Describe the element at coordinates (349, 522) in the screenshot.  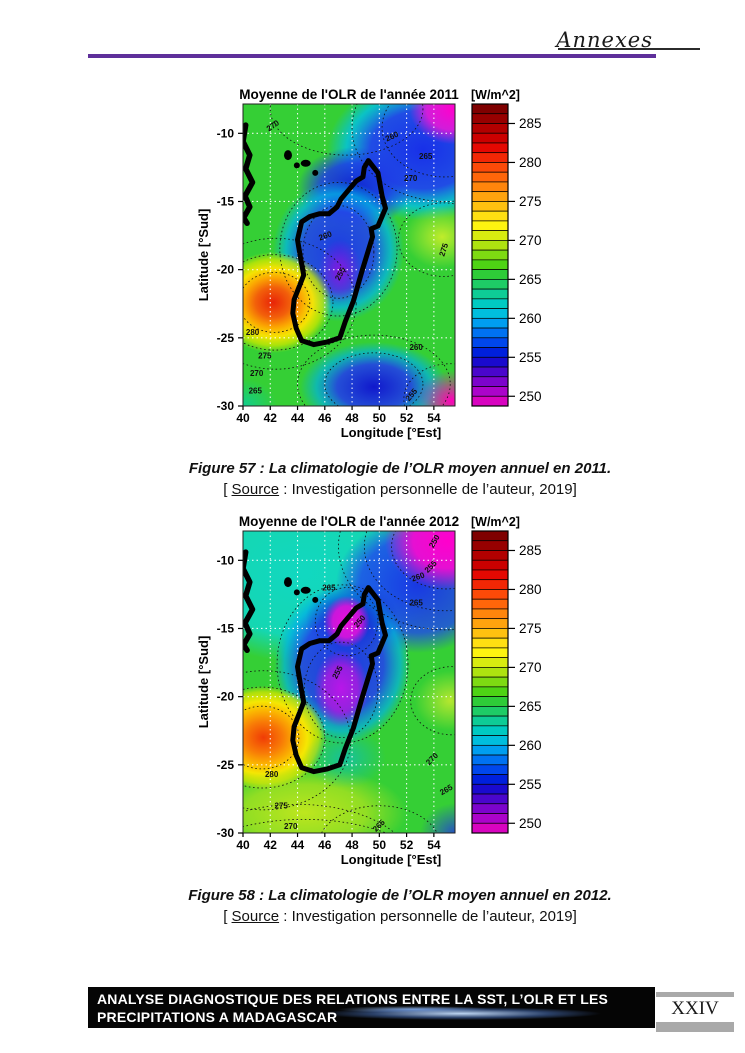
I see `svg-text:Moyenne de l'OLR de l'année 20: Moyenne de l'OLR de l'année 2012` at that location.